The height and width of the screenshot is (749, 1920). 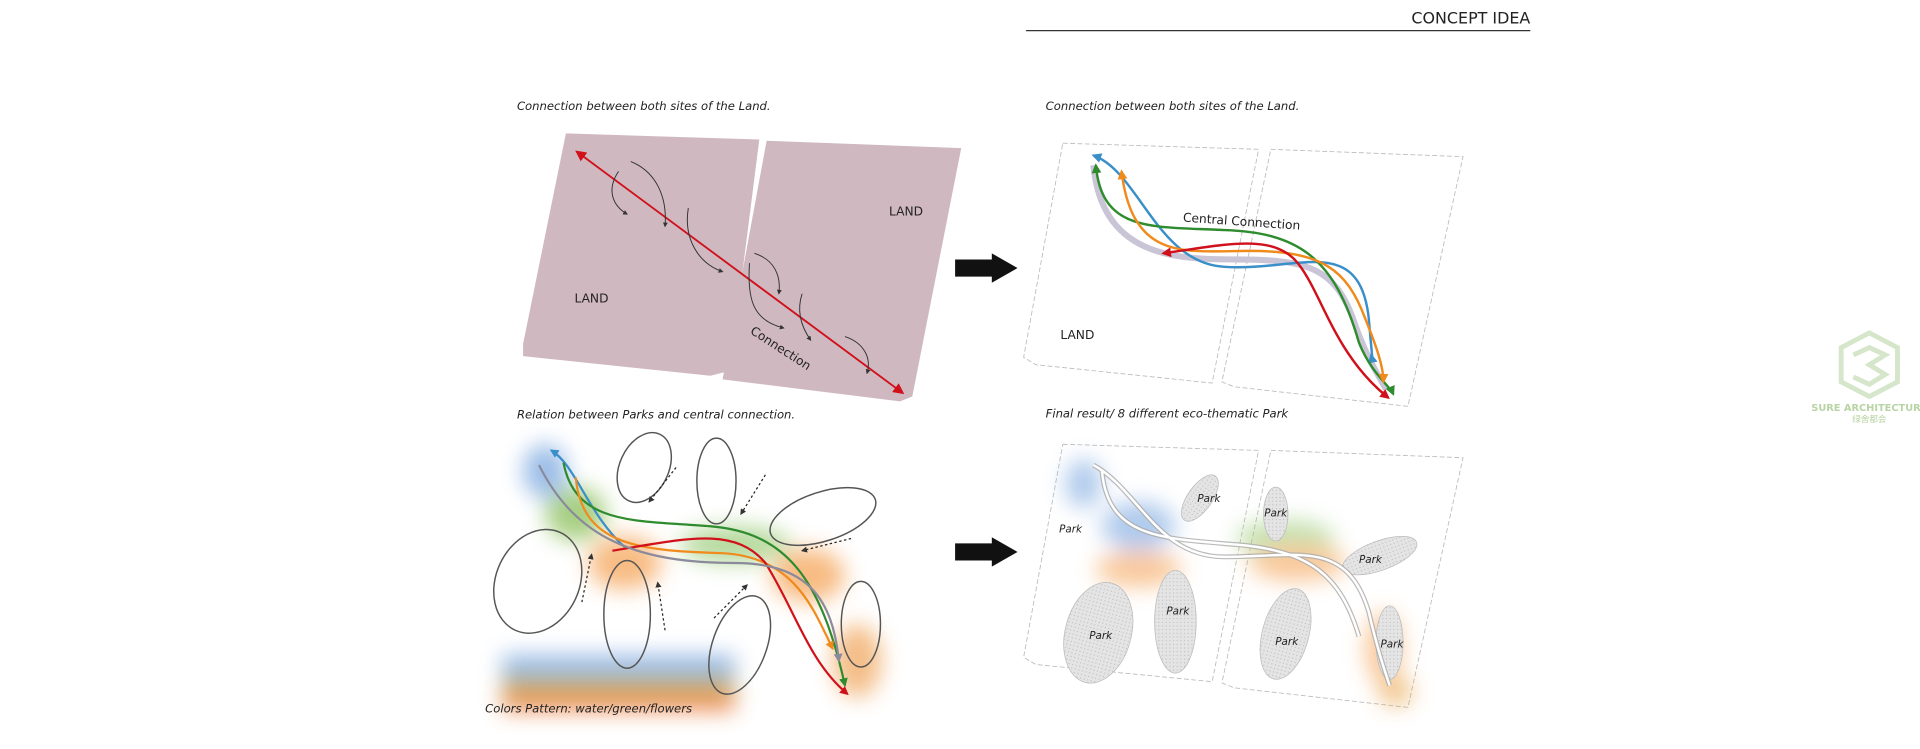 I want to click on page-title: CONCEPT IDEA, so click(x=1470, y=17).